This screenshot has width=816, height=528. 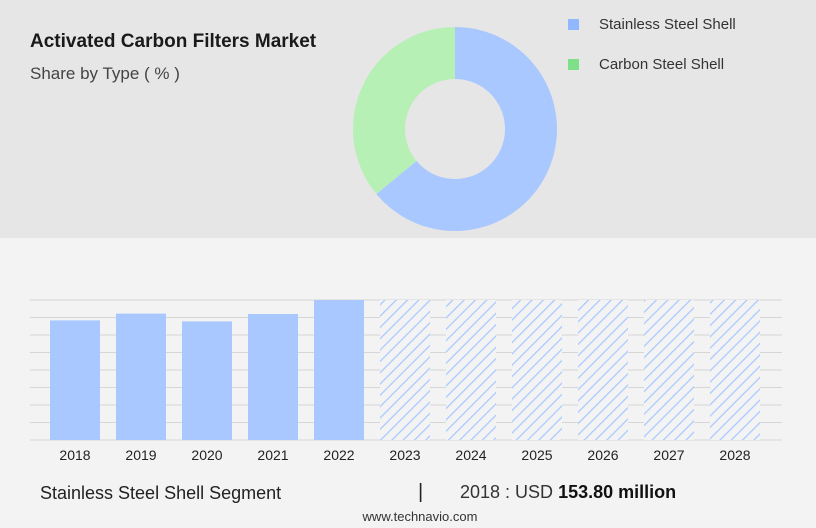 I want to click on x-tick-label-2020: 2020, so click(x=206, y=455).